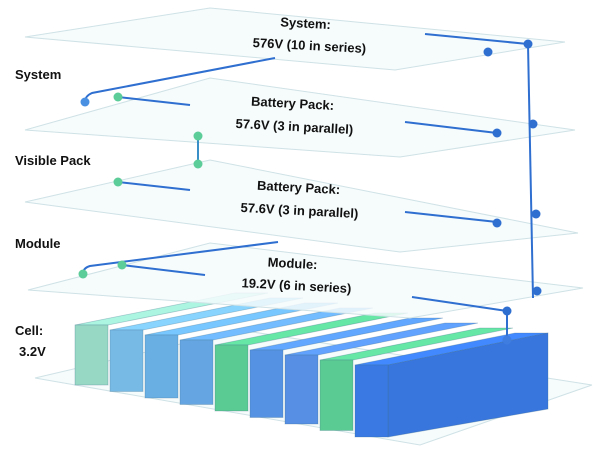  Describe the element at coordinates (309, 45) in the screenshot. I see `system-layer-voltage: 576V (10 in series)` at that location.